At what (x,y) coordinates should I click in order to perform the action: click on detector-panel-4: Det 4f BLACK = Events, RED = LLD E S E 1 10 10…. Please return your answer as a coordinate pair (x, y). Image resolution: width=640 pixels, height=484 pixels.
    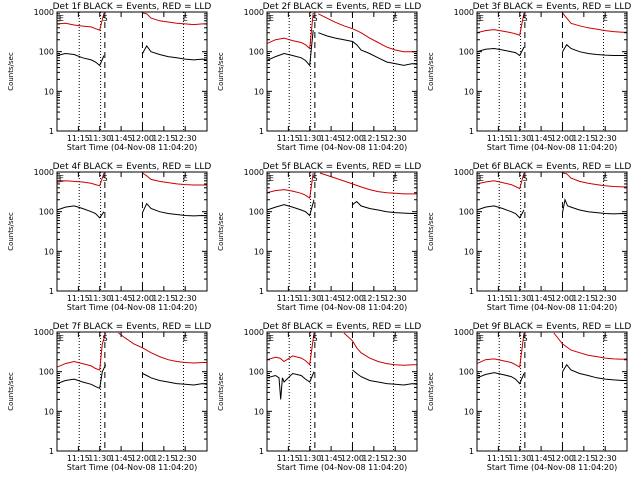
    Looking at the image, I should click on (109, 237).